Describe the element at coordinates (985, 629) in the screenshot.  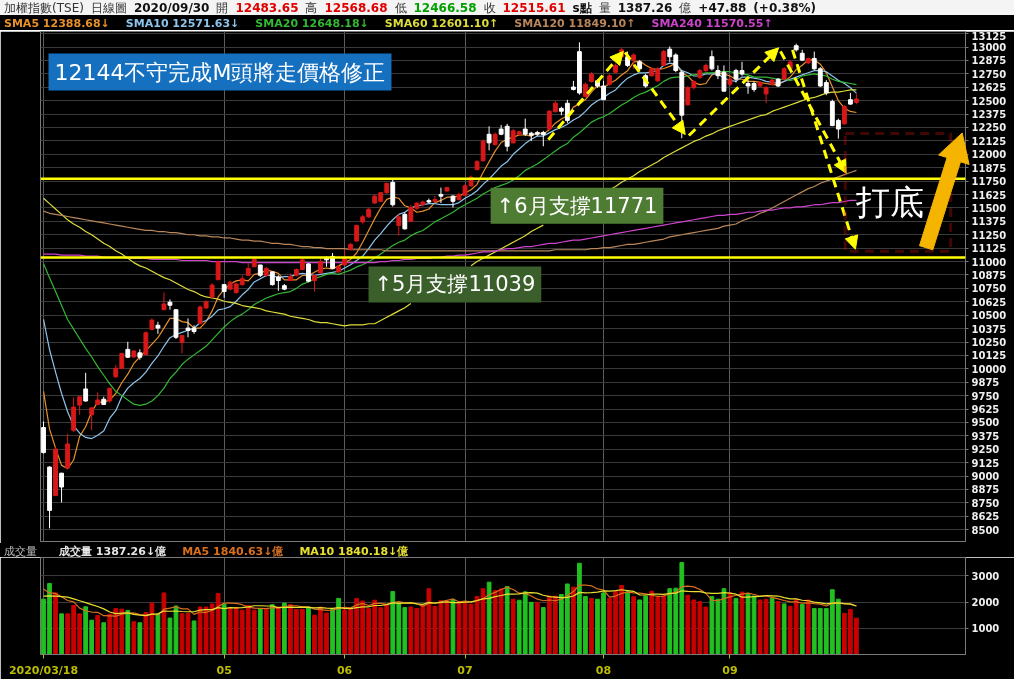
I see `y-tick-label: 1000` at that location.